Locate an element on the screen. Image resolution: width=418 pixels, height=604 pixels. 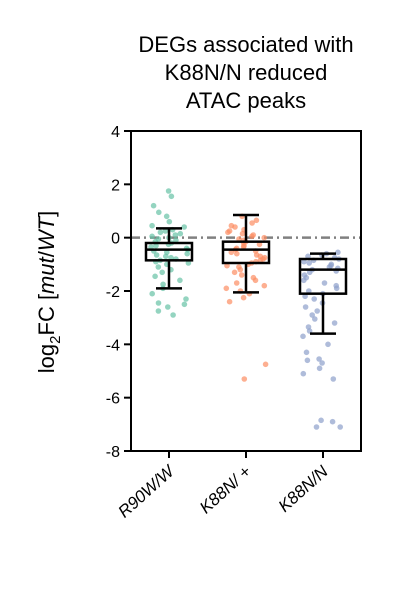
y-tick-label: -6 is located at coordinates (113, 399).